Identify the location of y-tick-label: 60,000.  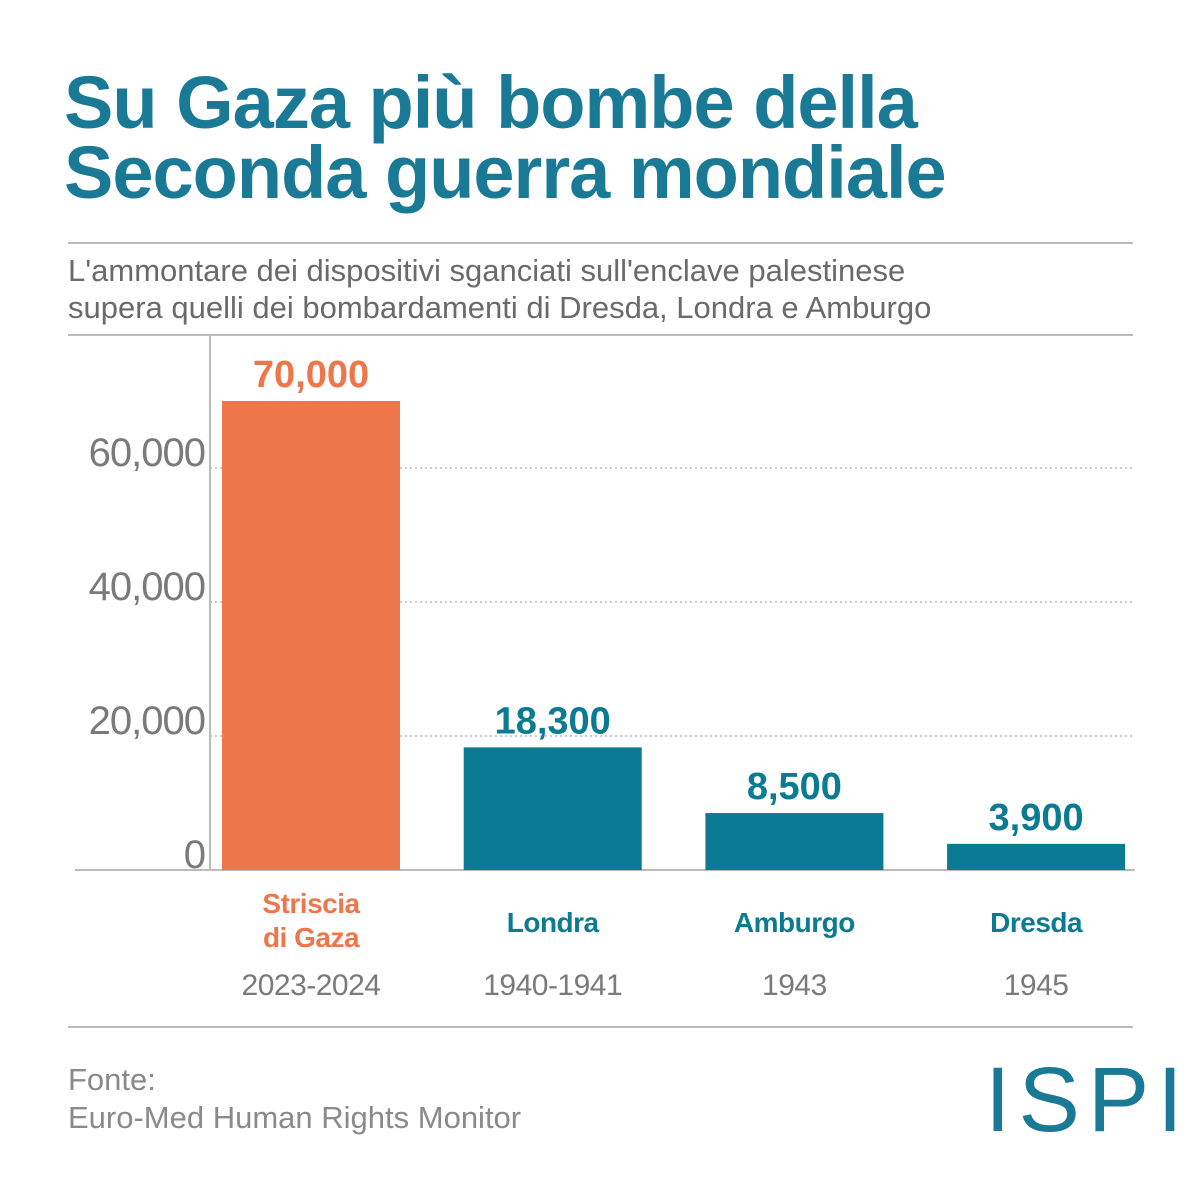
(147, 453).